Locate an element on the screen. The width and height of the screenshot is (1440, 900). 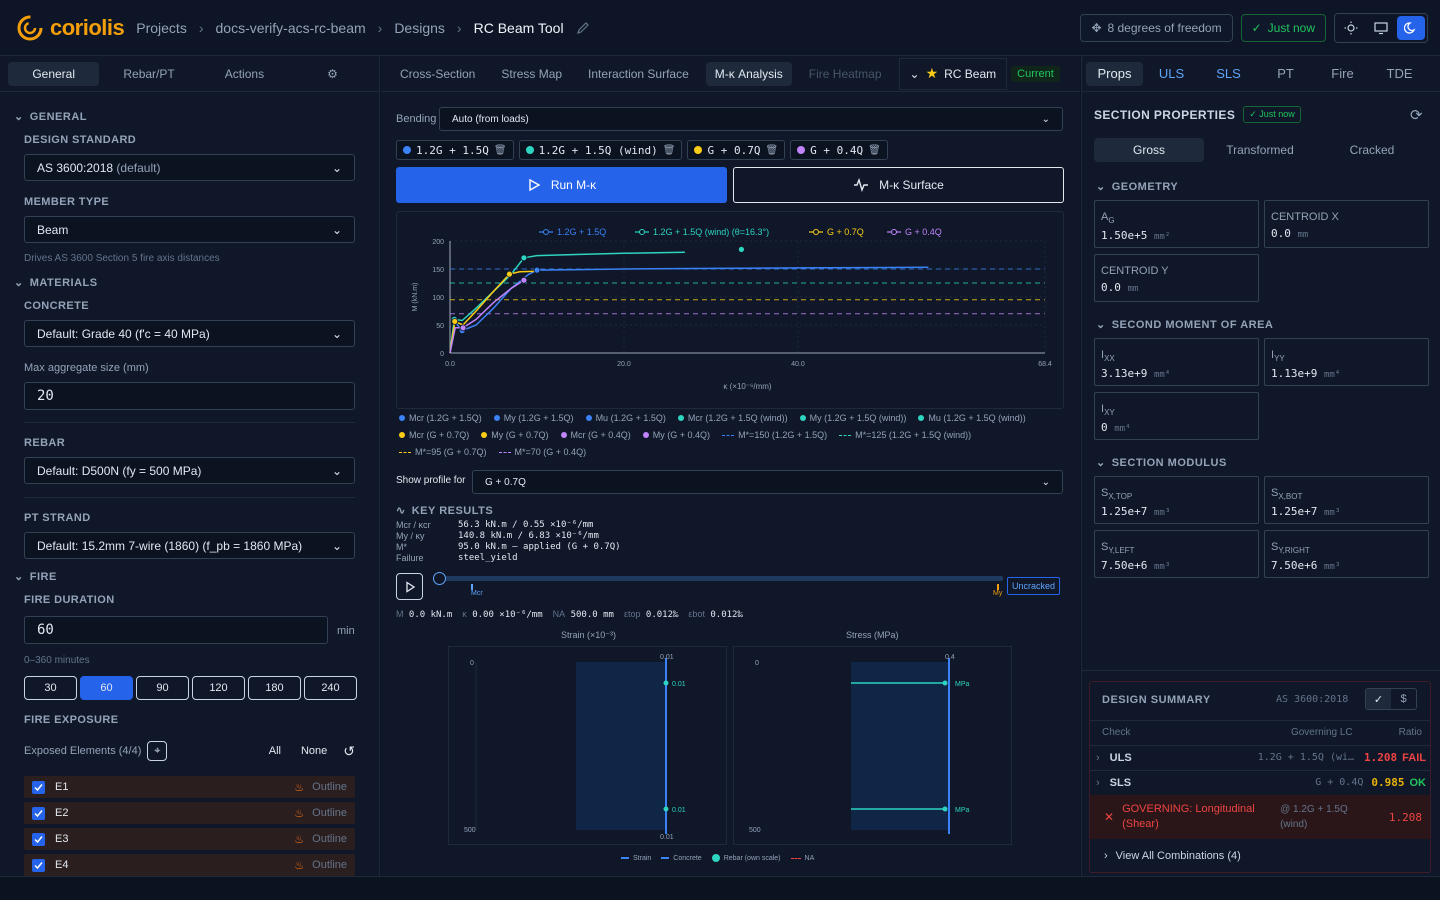
select-pointer-icon: ⌖ is located at coordinates (157, 751).